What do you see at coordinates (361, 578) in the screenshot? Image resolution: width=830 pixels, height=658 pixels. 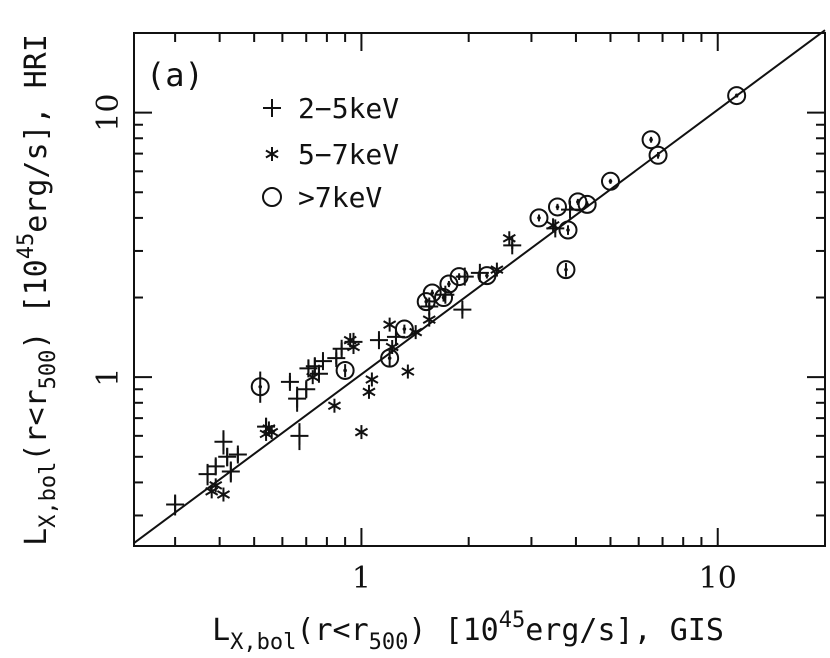 I see `x-tick-label: 1` at bounding box center [361, 578].